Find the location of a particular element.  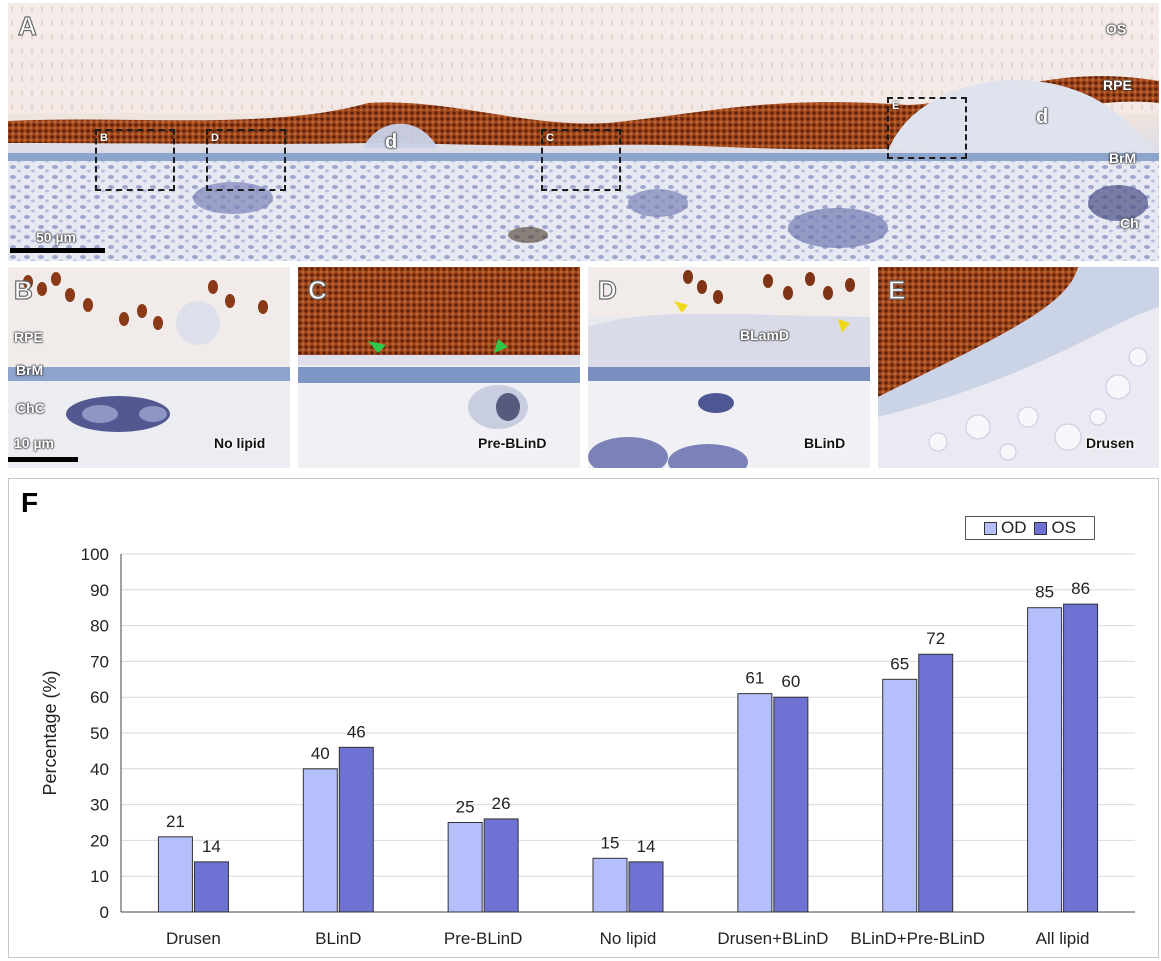

y-tick-label-100: 100 is located at coordinates (95, 554).